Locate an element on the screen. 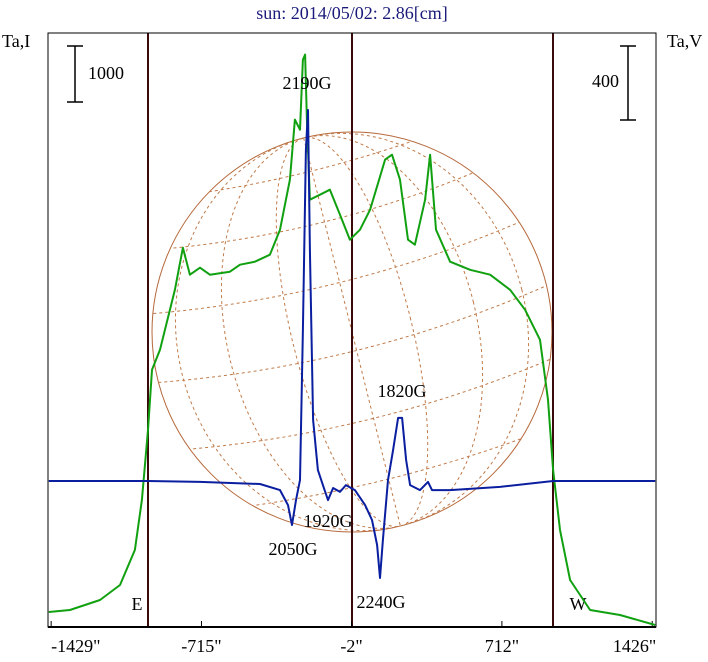 The height and width of the screenshot is (662, 708). peak-annotation: 1820G is located at coordinates (402, 391).